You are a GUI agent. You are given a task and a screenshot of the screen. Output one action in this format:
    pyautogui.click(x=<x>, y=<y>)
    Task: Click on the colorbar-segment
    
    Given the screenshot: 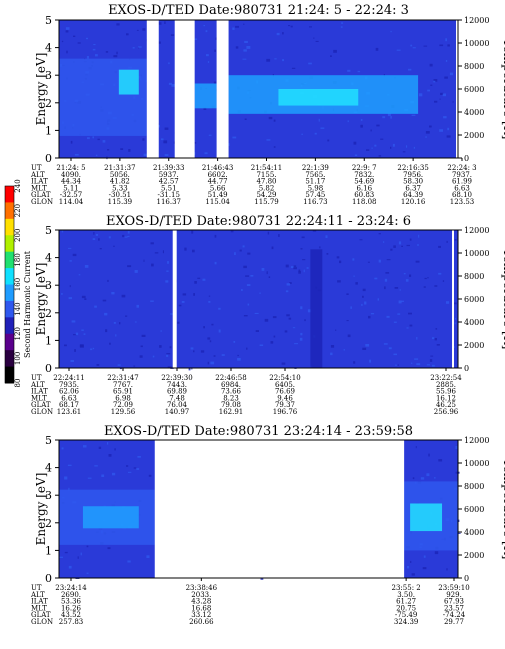 What is the action you would take?
    pyautogui.click(x=9, y=244)
    